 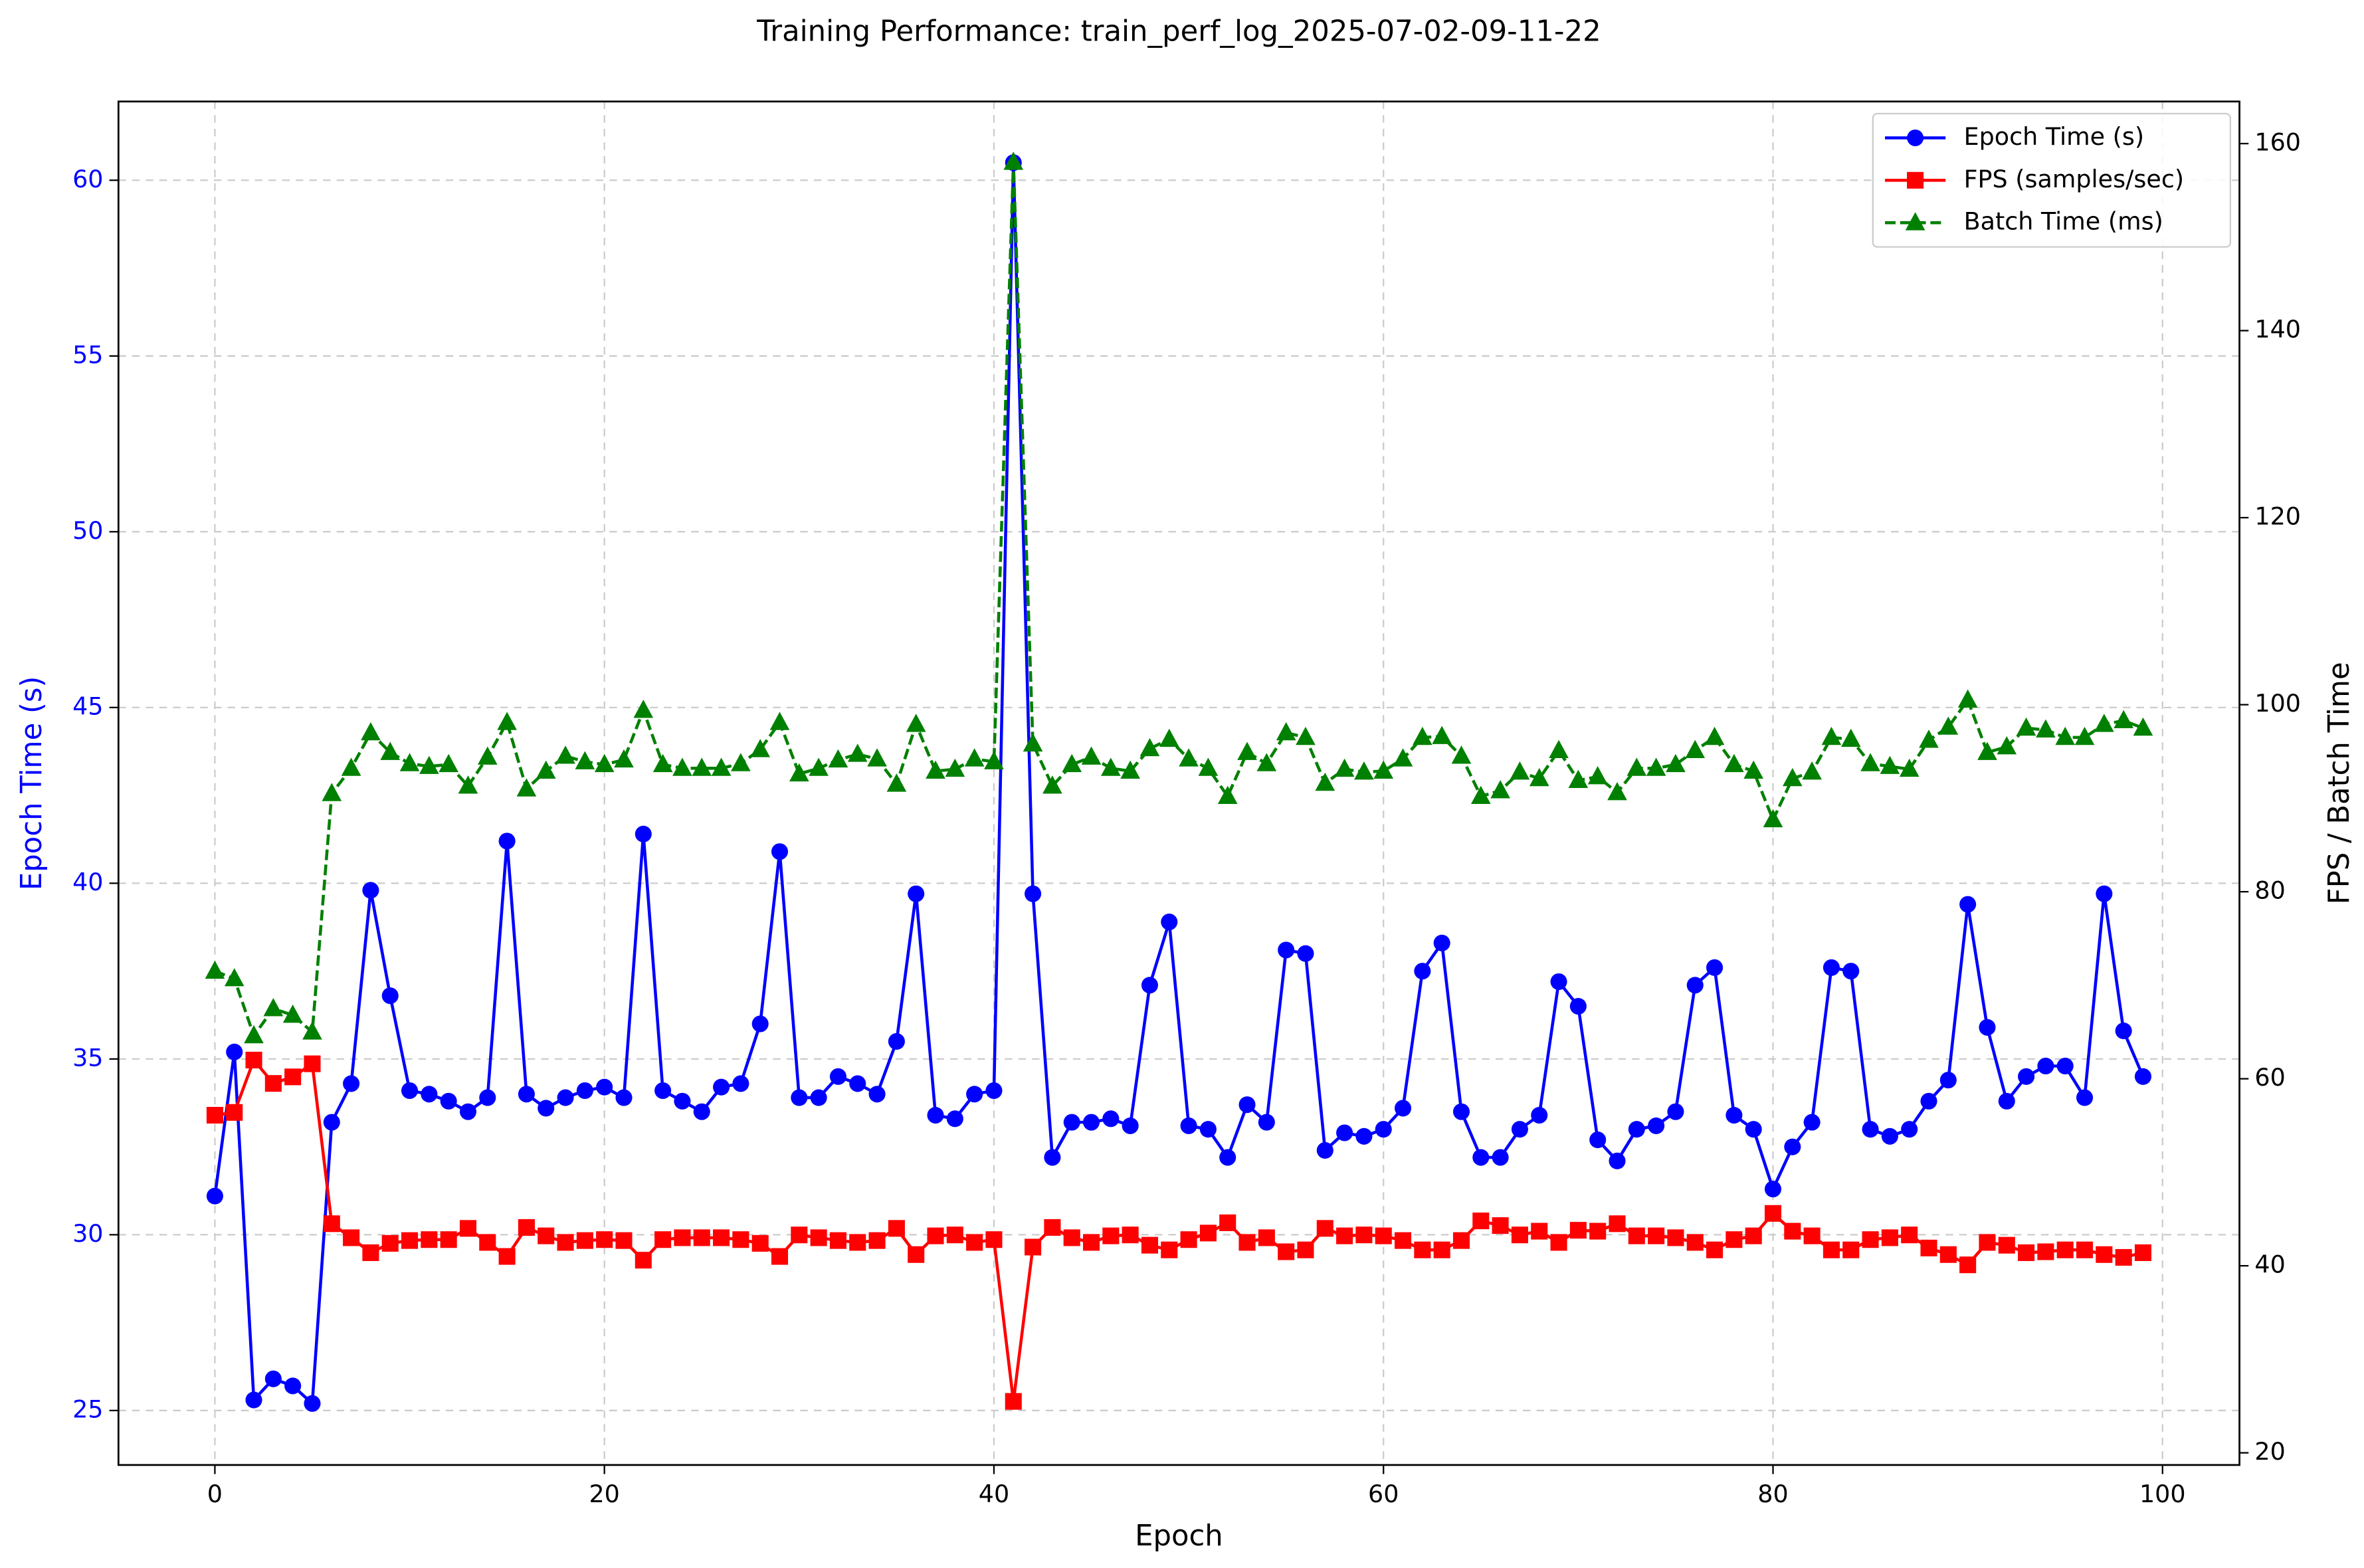 I want to click on y2-tick-label: 60, so click(x=2269, y=1077).